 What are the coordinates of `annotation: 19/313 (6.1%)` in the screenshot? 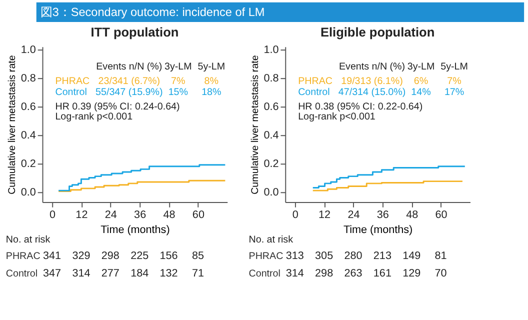 It's located at (372, 81).